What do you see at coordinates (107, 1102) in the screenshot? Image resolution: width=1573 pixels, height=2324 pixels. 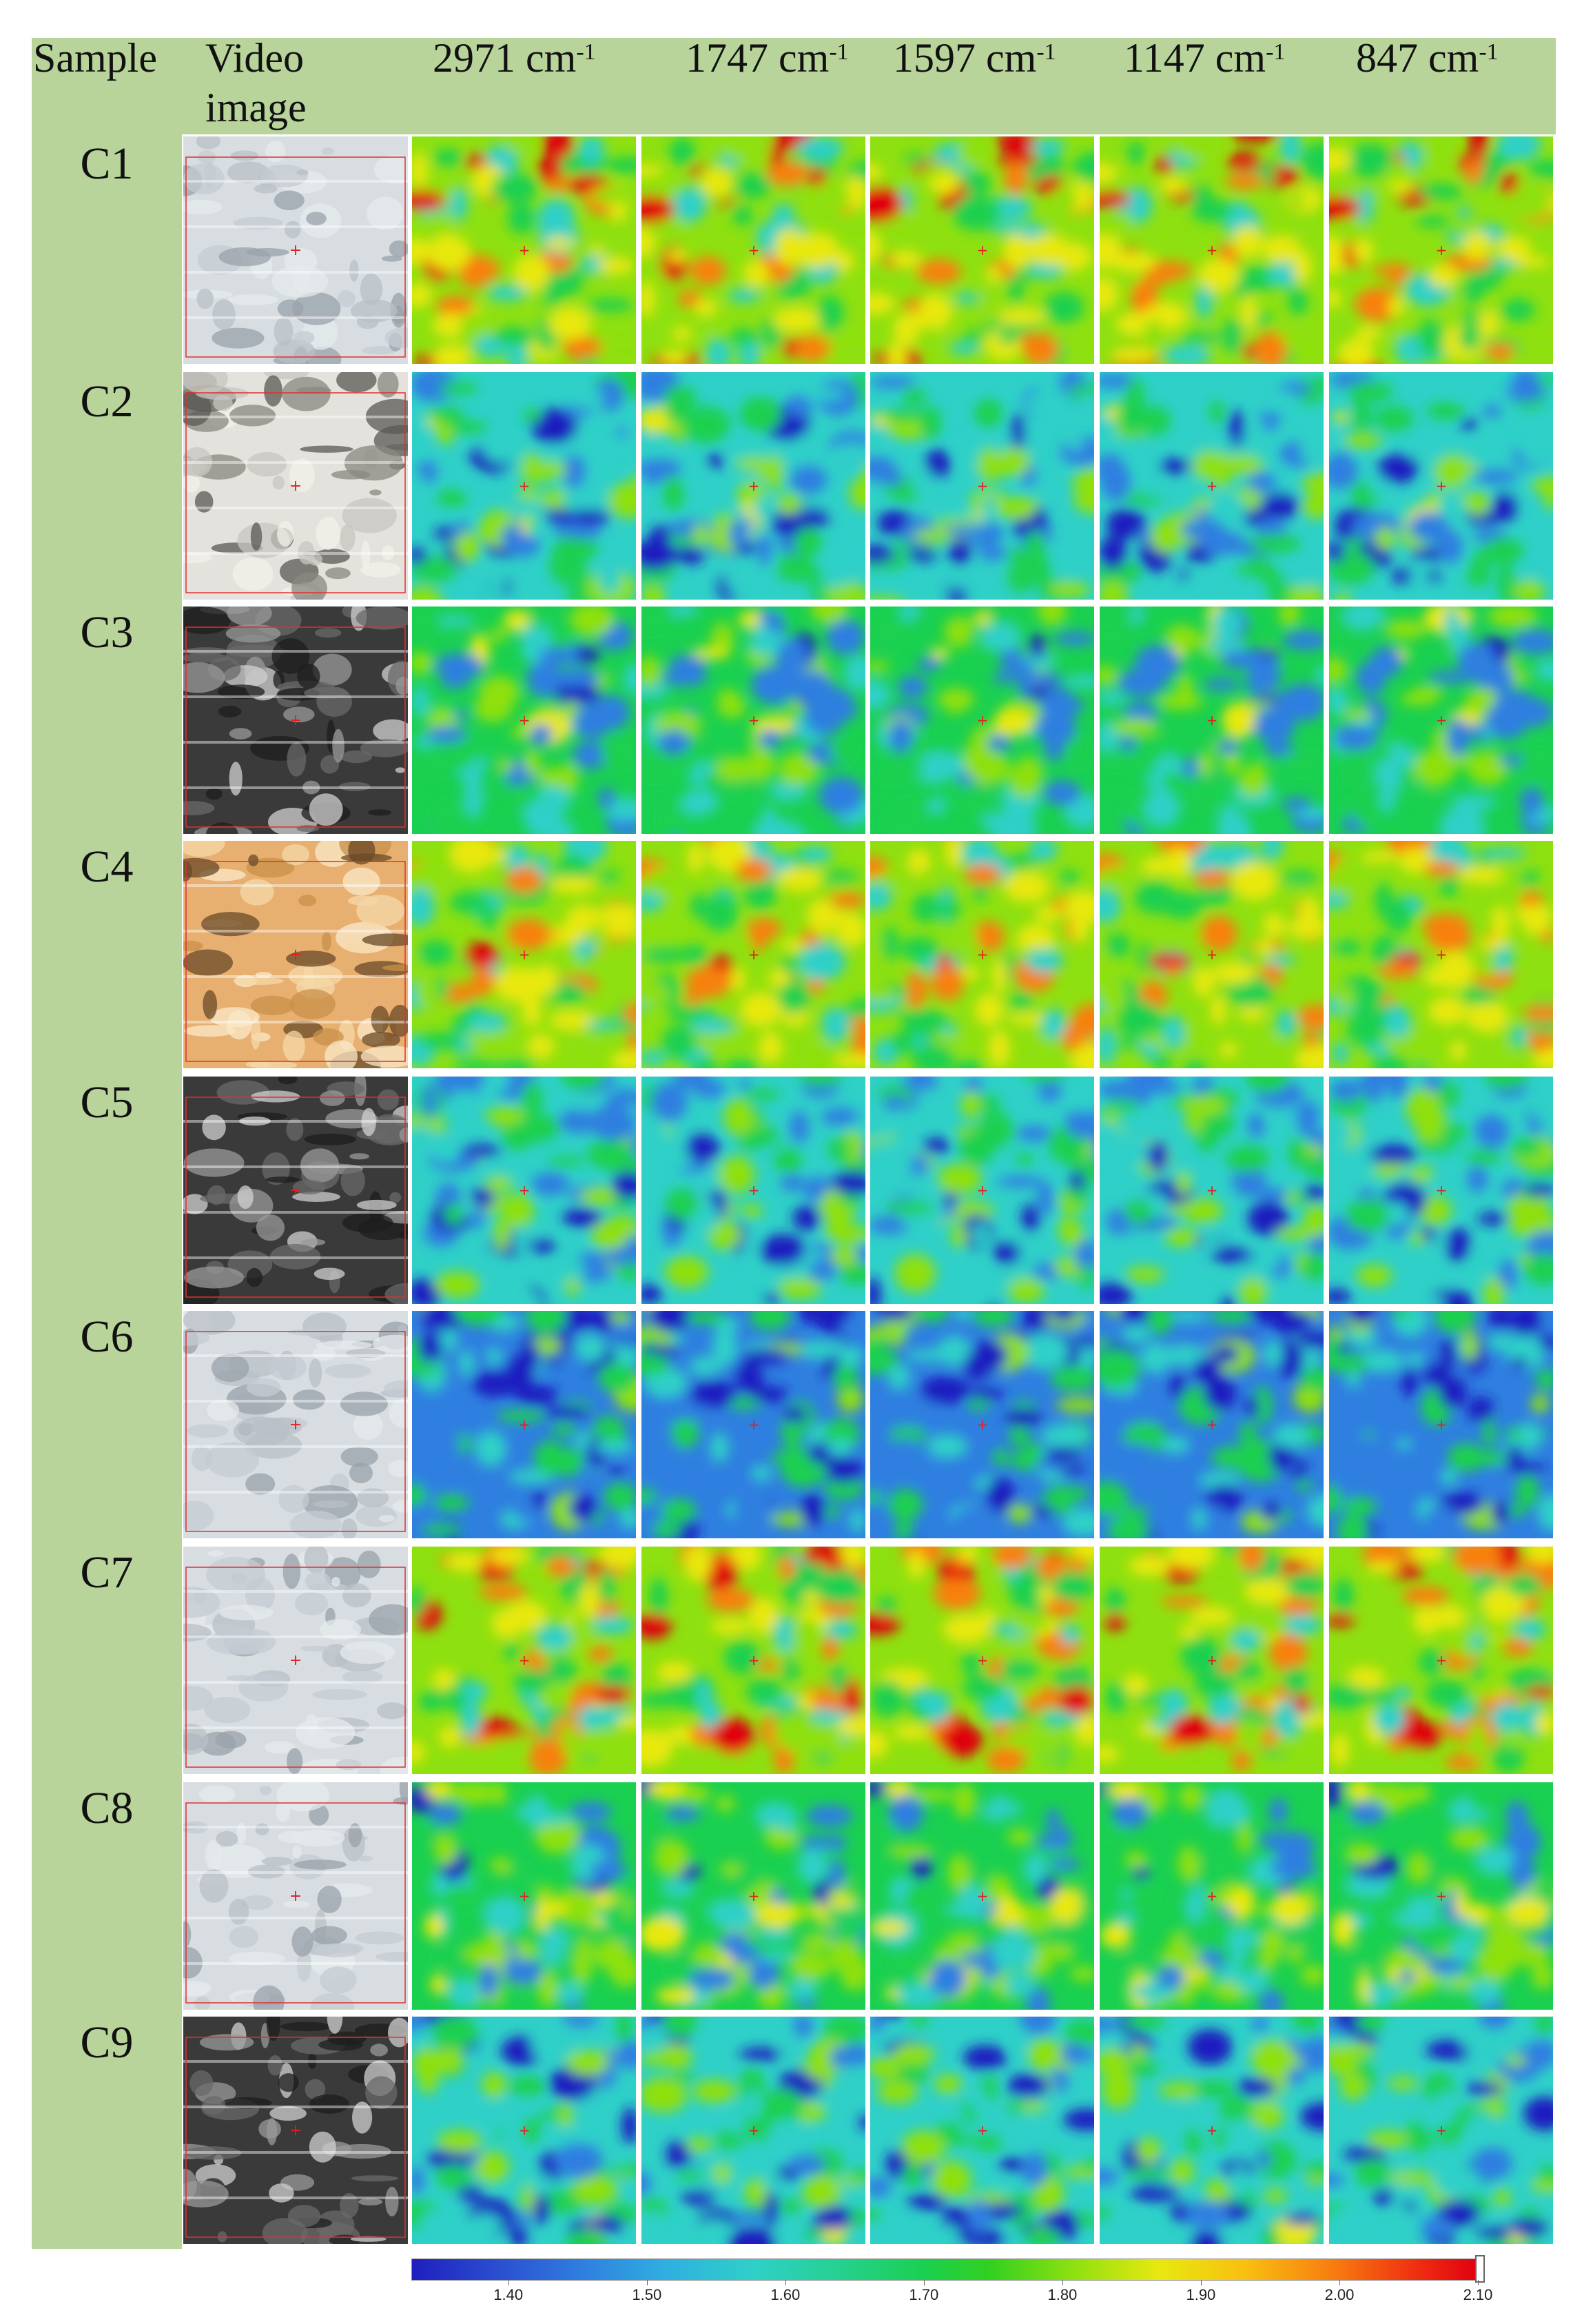 I see `sample-label-c5: C5` at bounding box center [107, 1102].